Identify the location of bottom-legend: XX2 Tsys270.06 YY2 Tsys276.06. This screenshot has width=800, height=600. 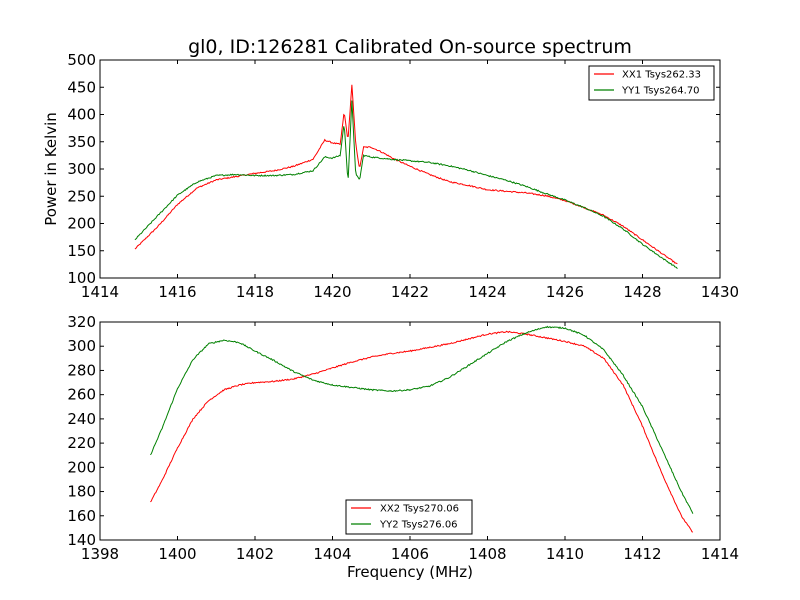
(409, 517).